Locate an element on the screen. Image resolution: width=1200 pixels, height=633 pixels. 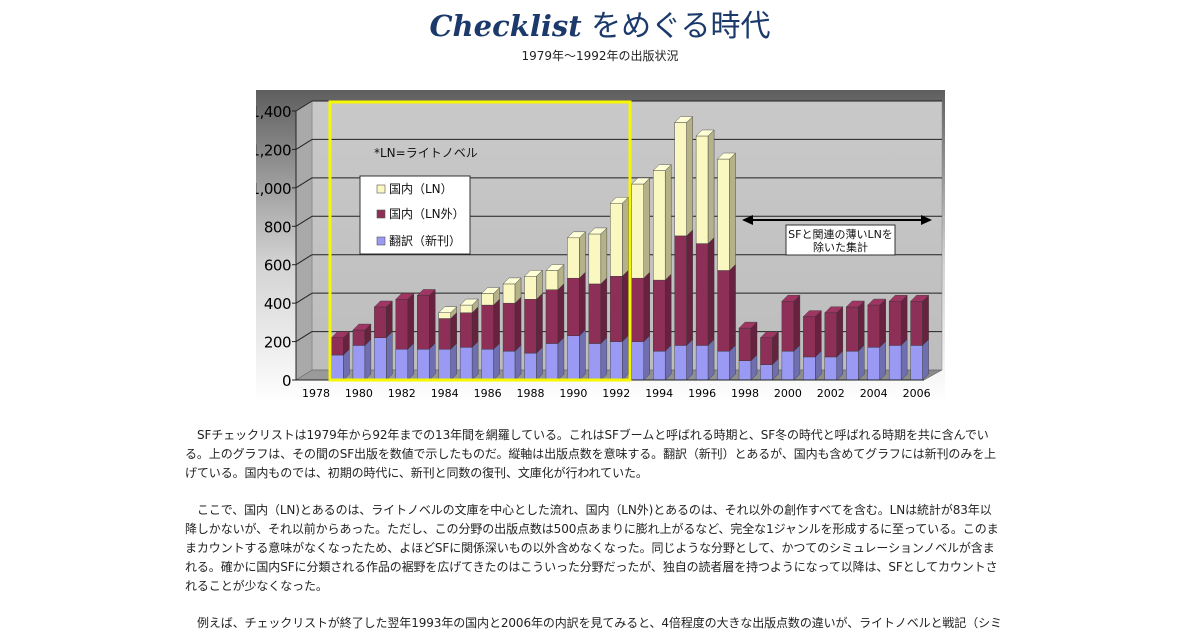
y-tick-label: 0 is located at coordinates (286, 381).